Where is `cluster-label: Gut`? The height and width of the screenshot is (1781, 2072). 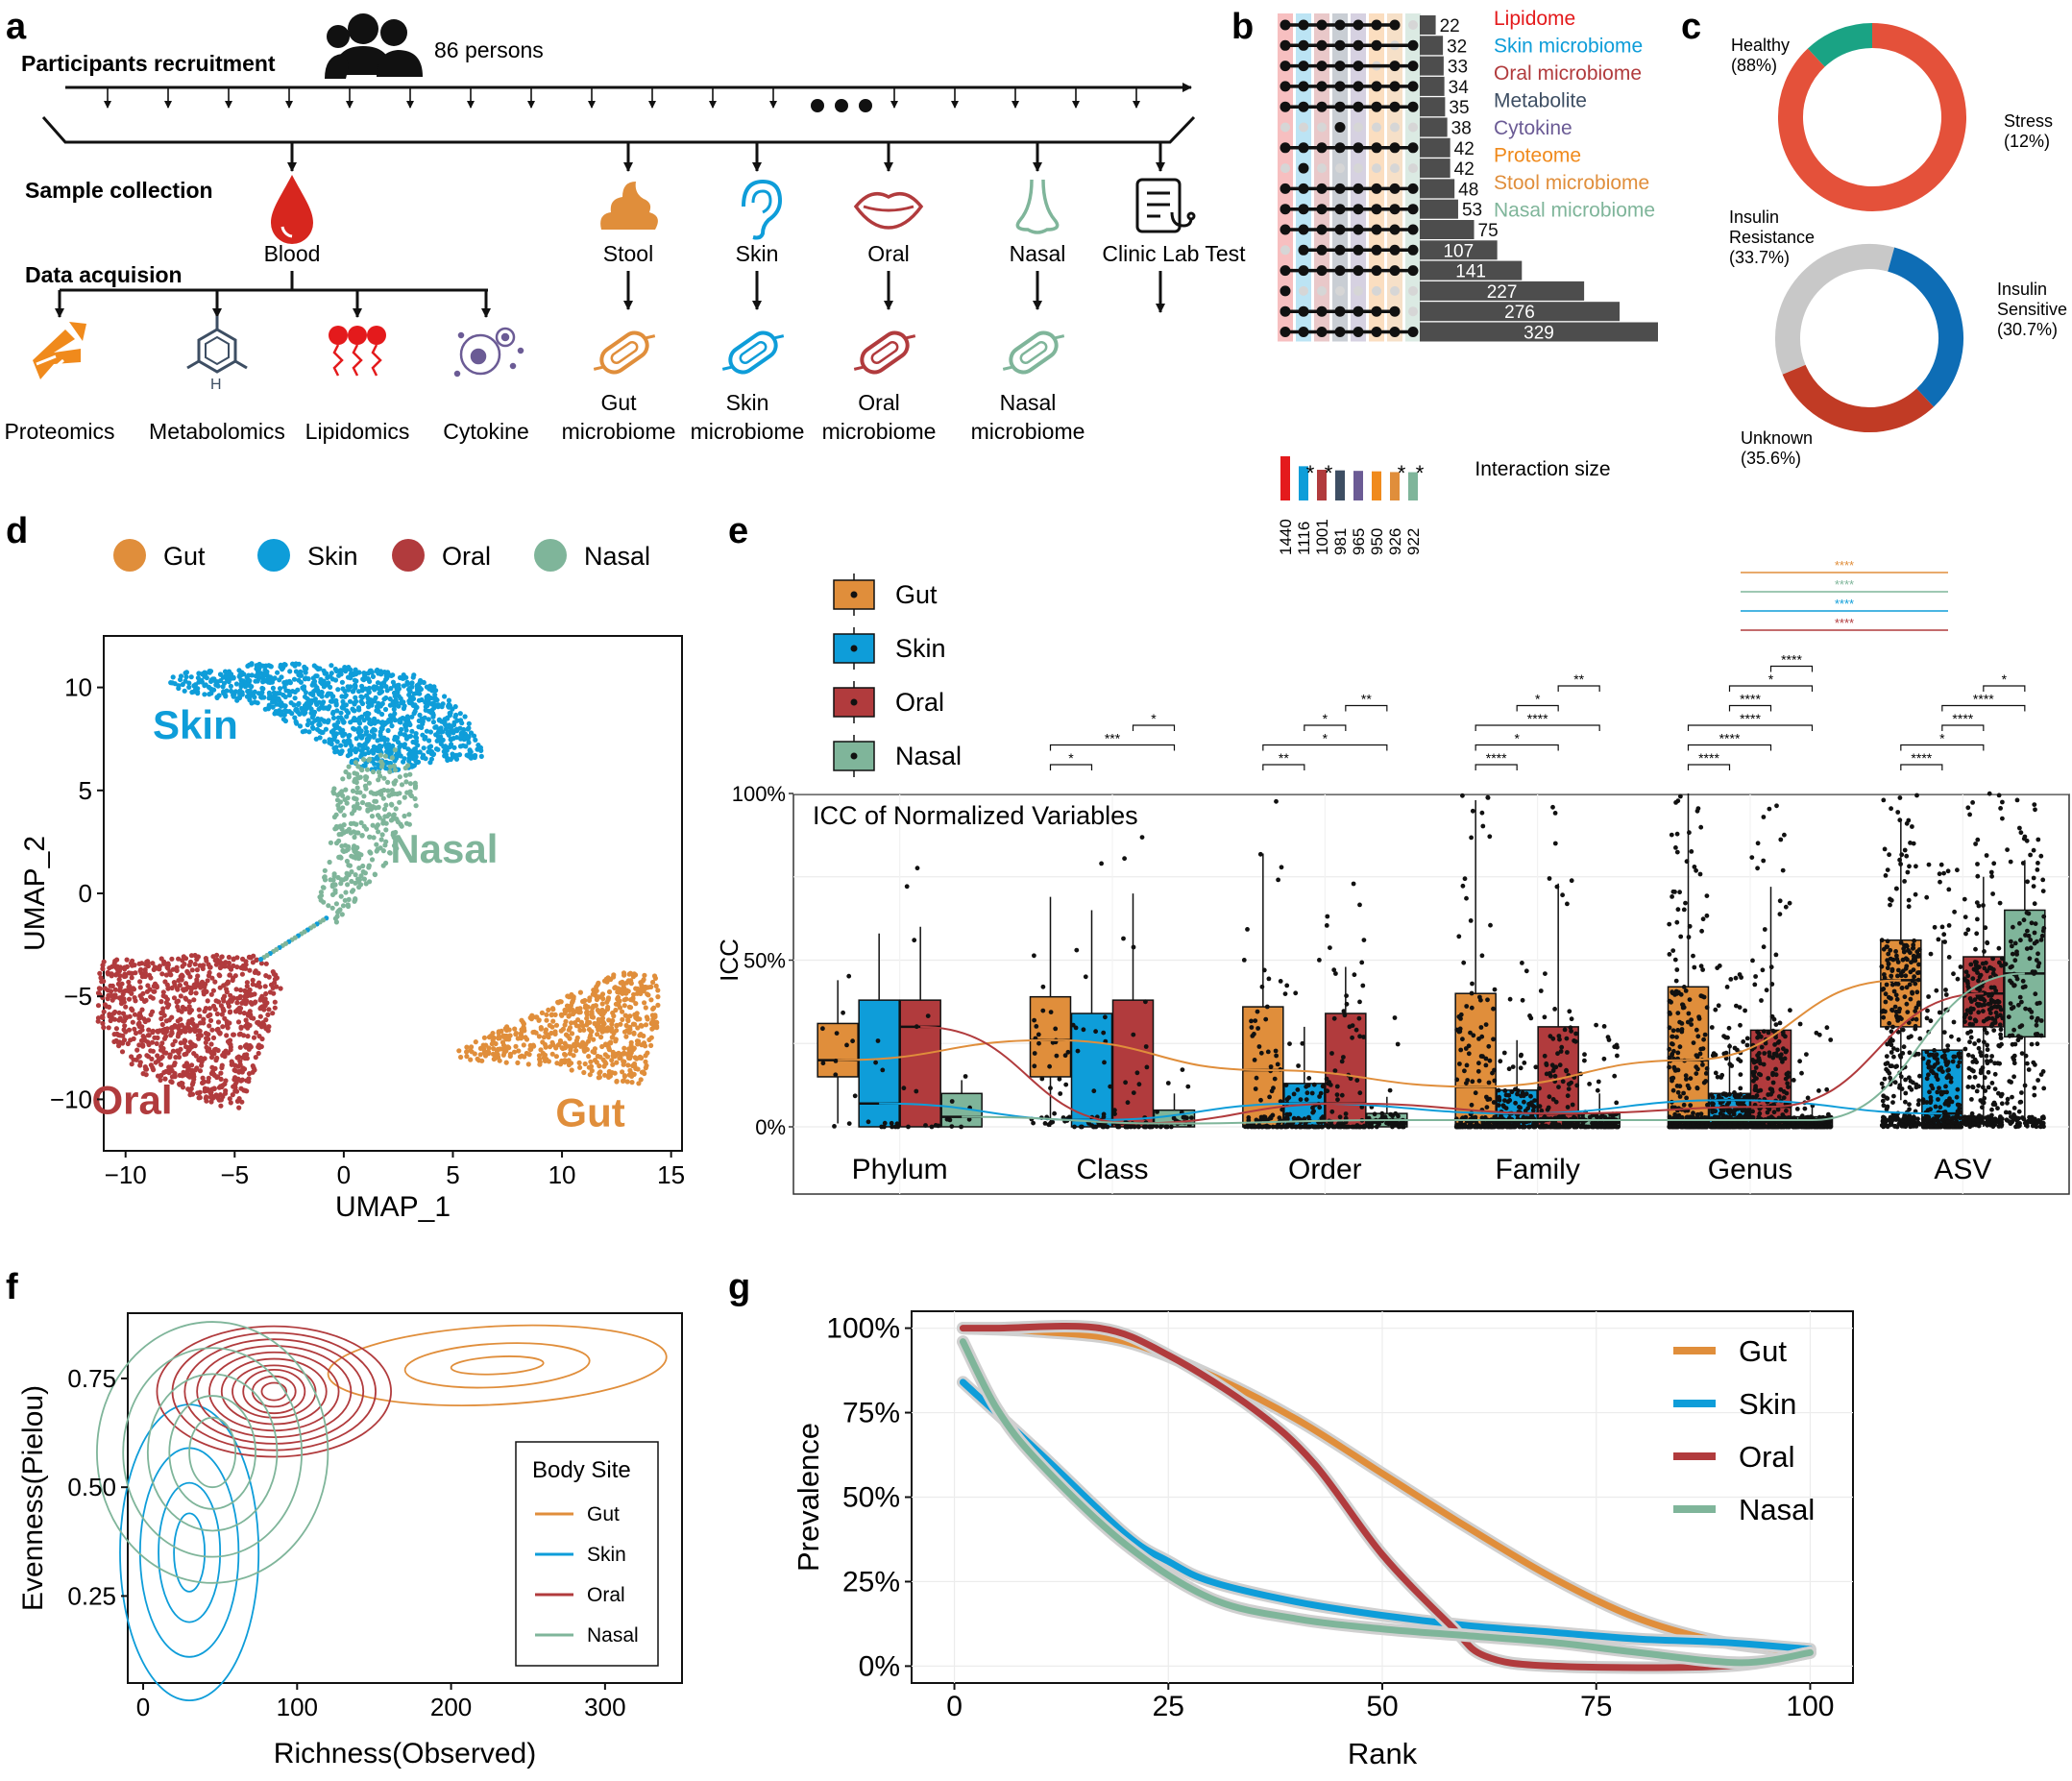 cluster-label: Gut is located at coordinates (589, 1111).